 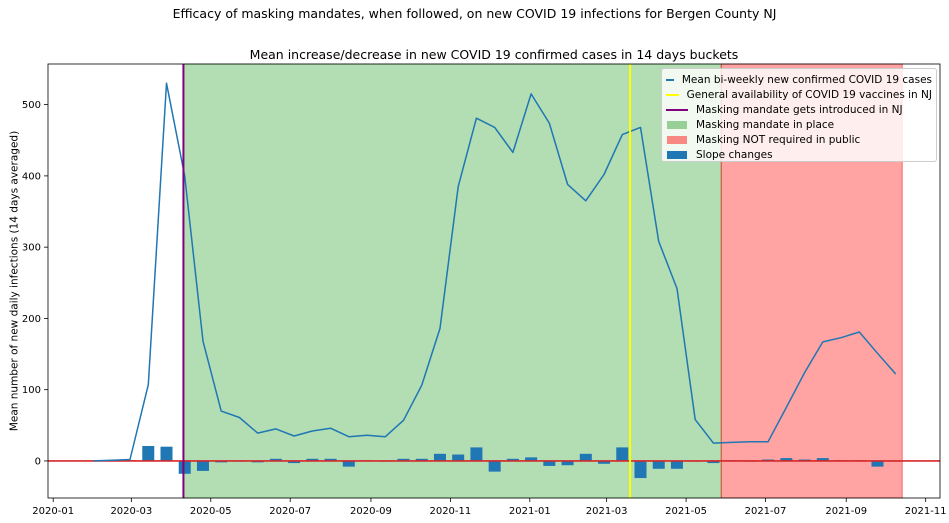 I want to click on x-tick-label: 2021-09, so click(x=846, y=511).